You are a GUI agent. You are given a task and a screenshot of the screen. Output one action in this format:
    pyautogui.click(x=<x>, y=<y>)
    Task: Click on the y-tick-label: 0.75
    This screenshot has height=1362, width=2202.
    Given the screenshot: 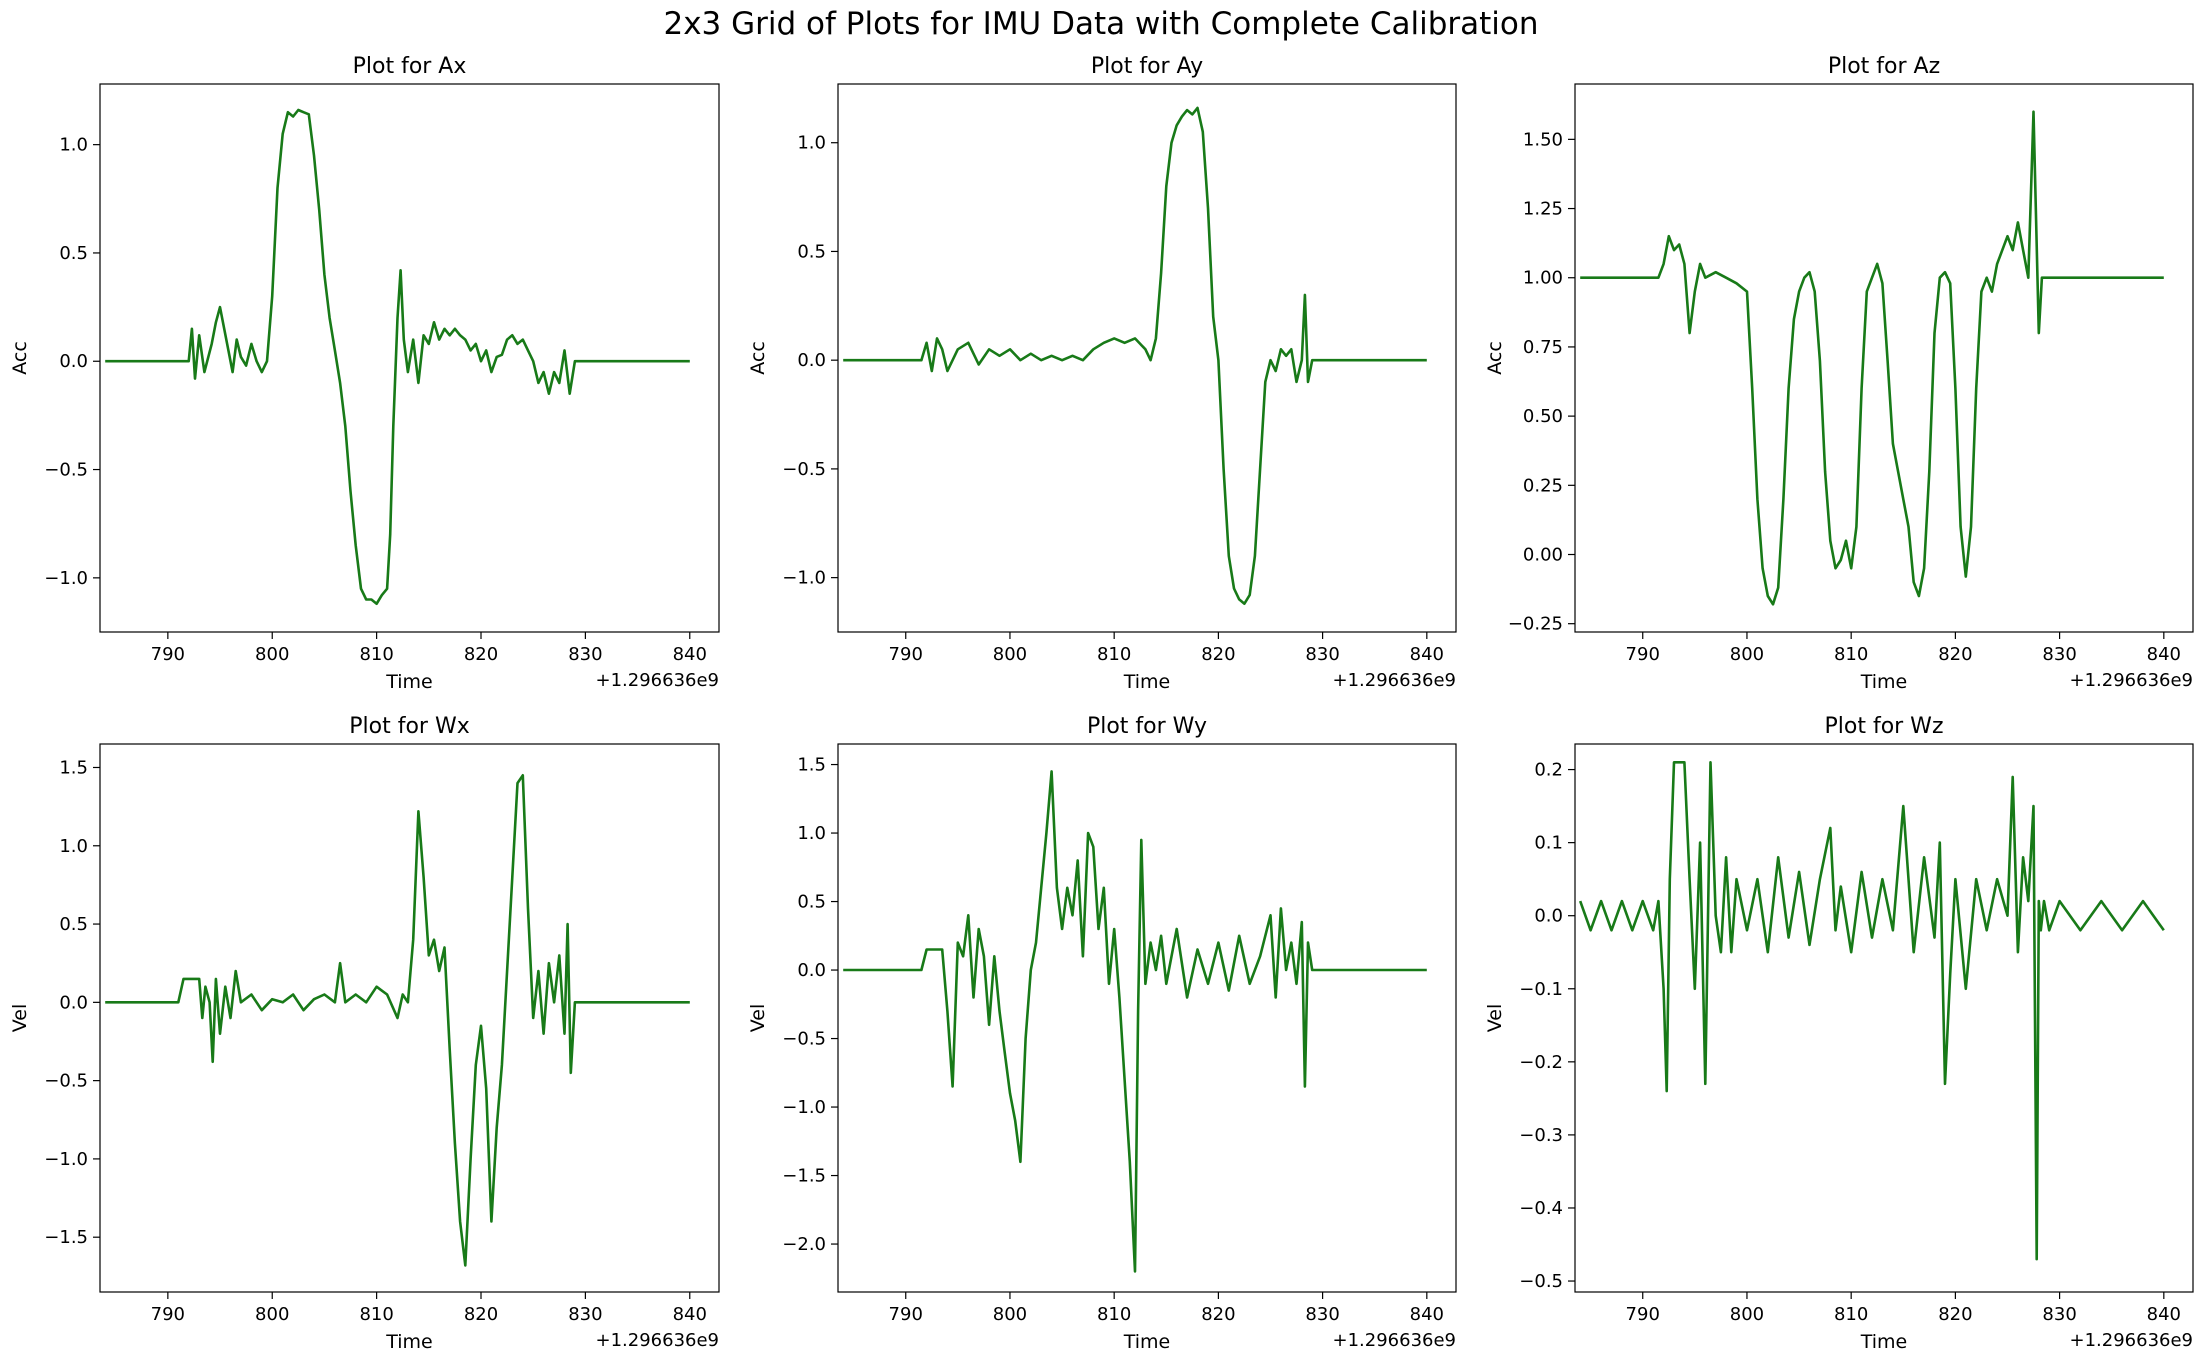 What is the action you would take?
    pyautogui.click(x=1543, y=347)
    